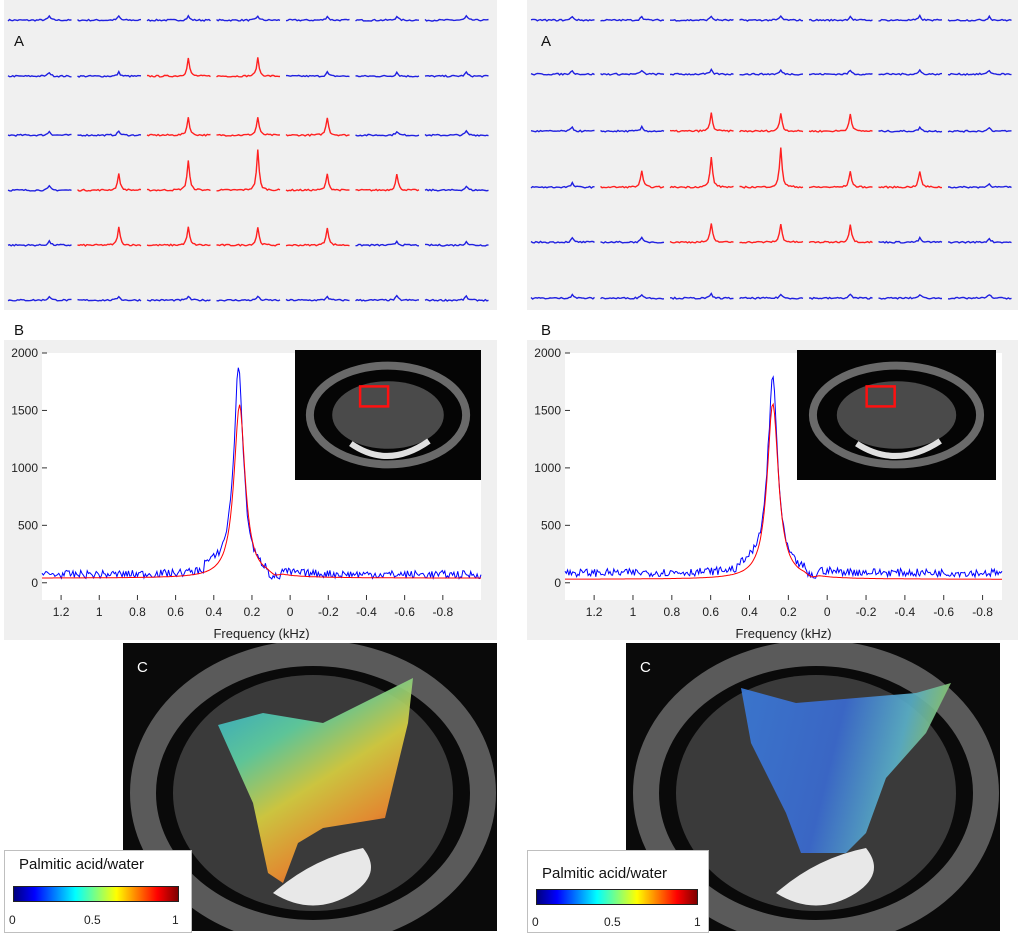 This screenshot has width=1018, height=936. Describe the element at coordinates (557, 583) in the screenshot. I see `y-tick-label: 0` at that location.